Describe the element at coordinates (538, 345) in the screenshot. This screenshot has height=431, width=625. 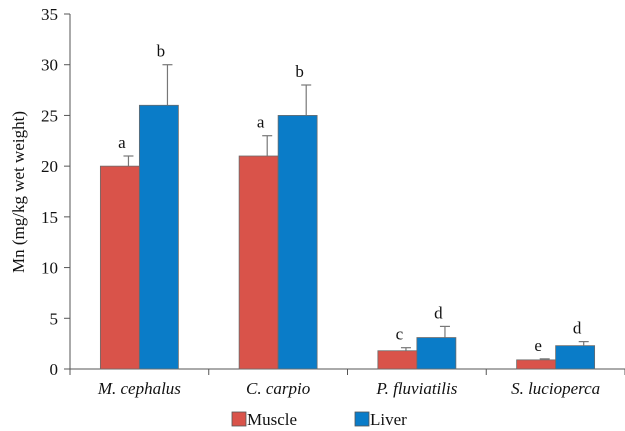
I see `significance-label: e` at that location.